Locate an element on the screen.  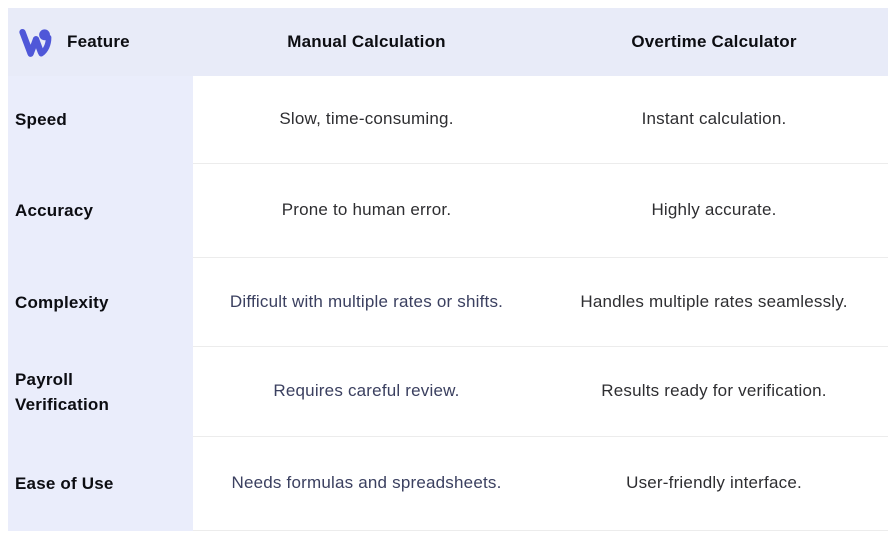
manual-cell-accuracy: Prone to human error. is located at coordinates (366, 211).